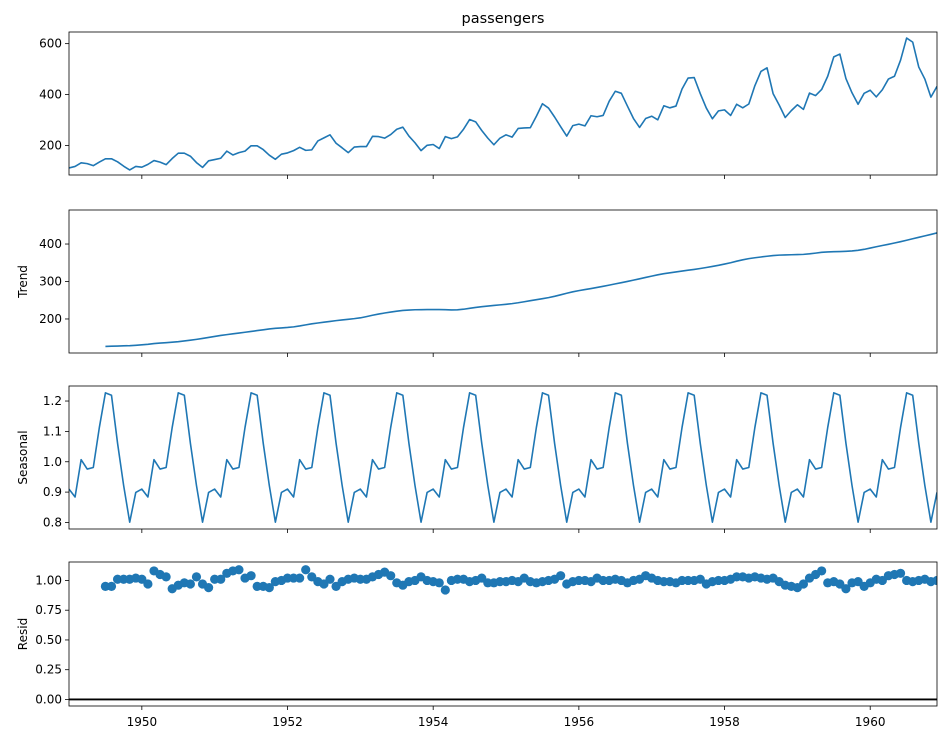  Describe the element at coordinates (50, 282) in the screenshot. I see `y-tick-label: 300` at that location.